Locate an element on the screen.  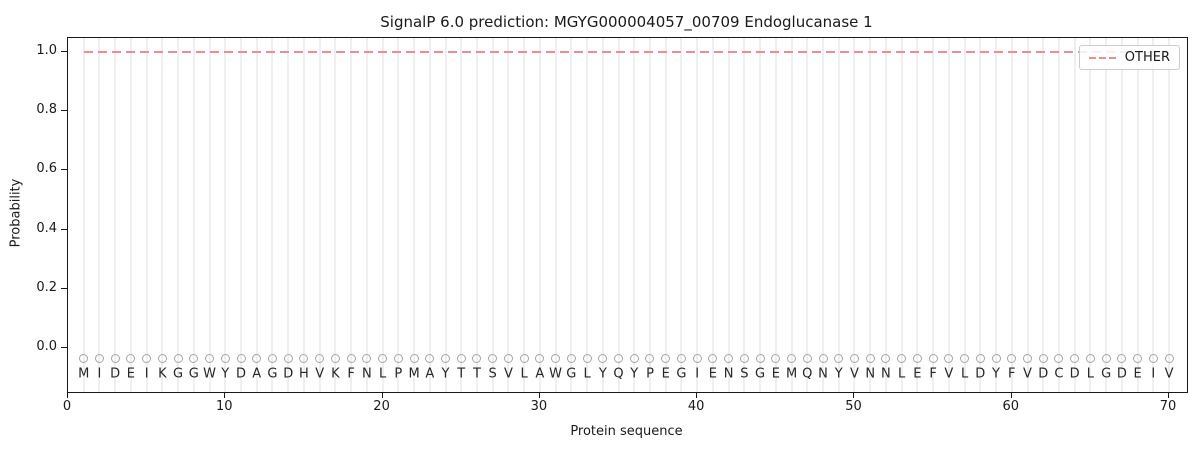
residue-letter: T is located at coordinates (476, 374).